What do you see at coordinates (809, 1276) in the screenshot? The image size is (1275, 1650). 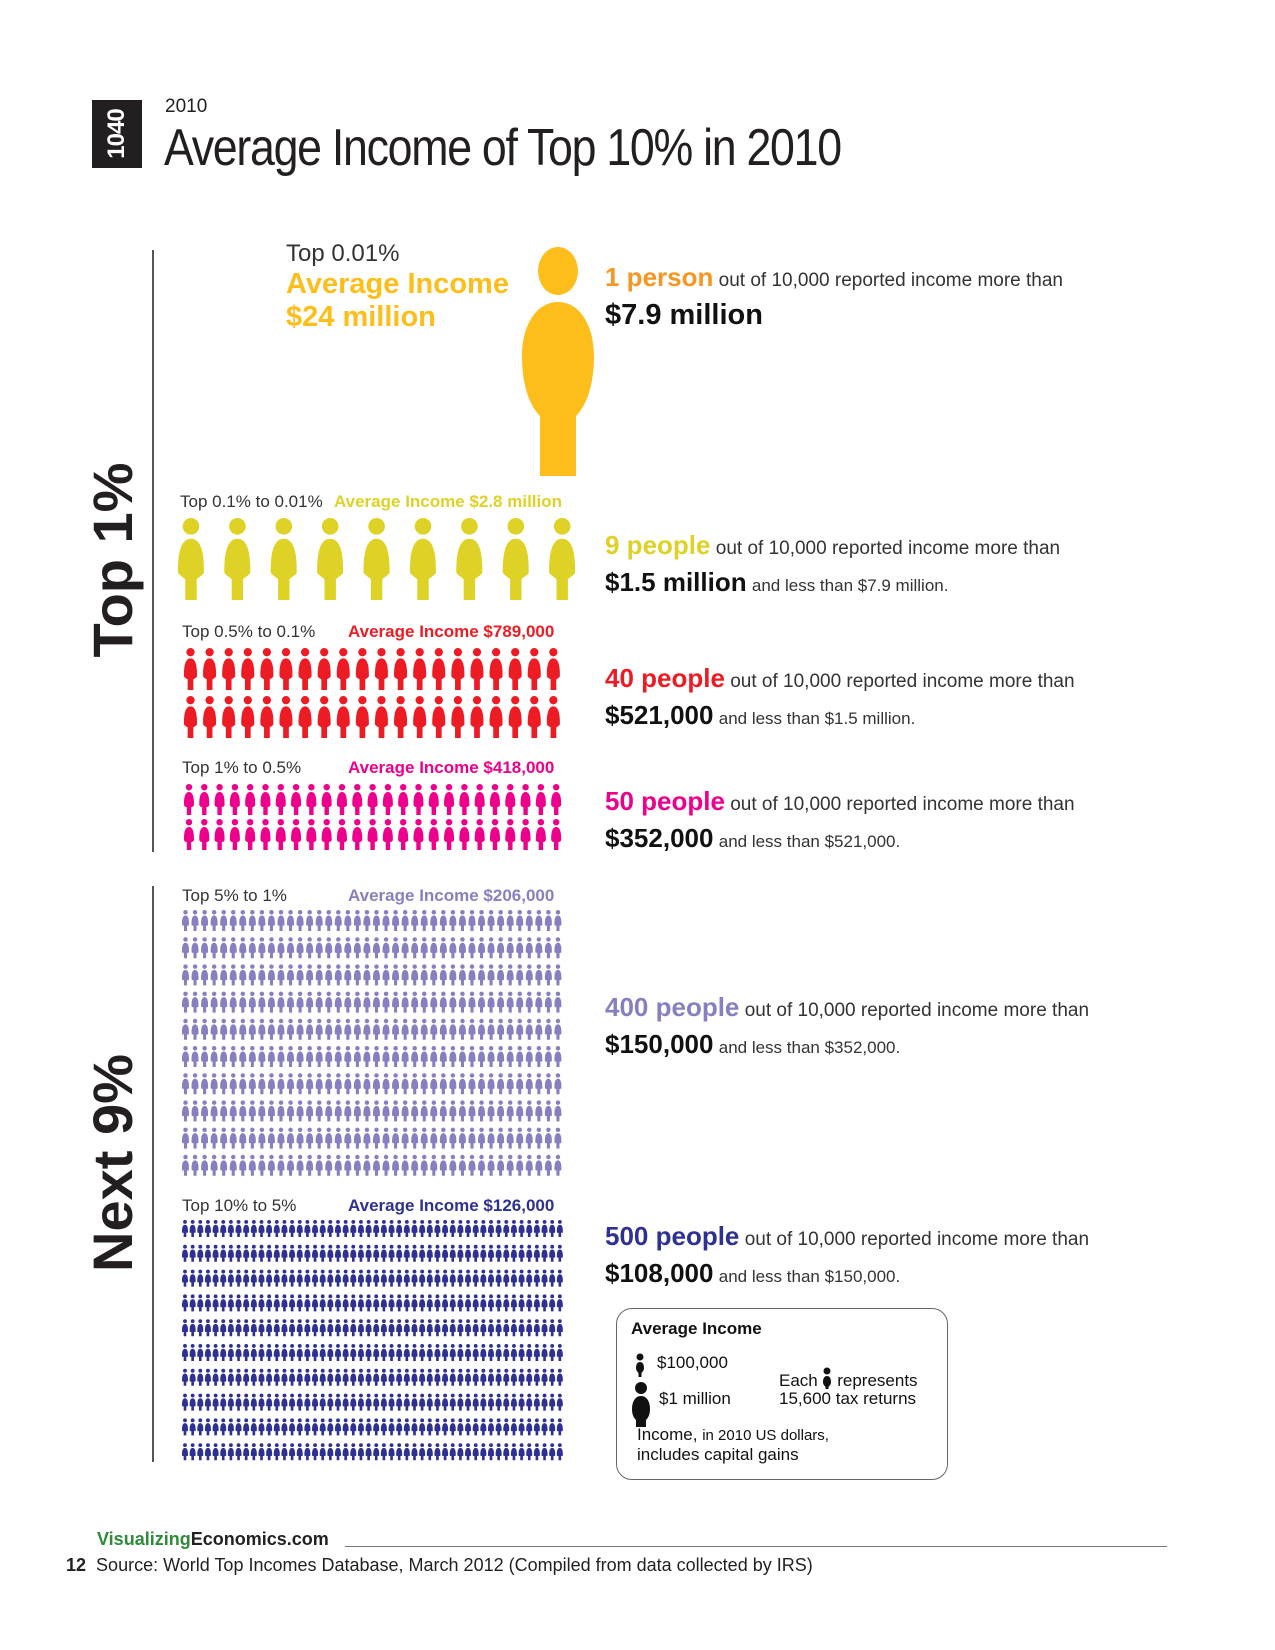 I see `tier-t10-max: and less than $150,000.` at bounding box center [809, 1276].